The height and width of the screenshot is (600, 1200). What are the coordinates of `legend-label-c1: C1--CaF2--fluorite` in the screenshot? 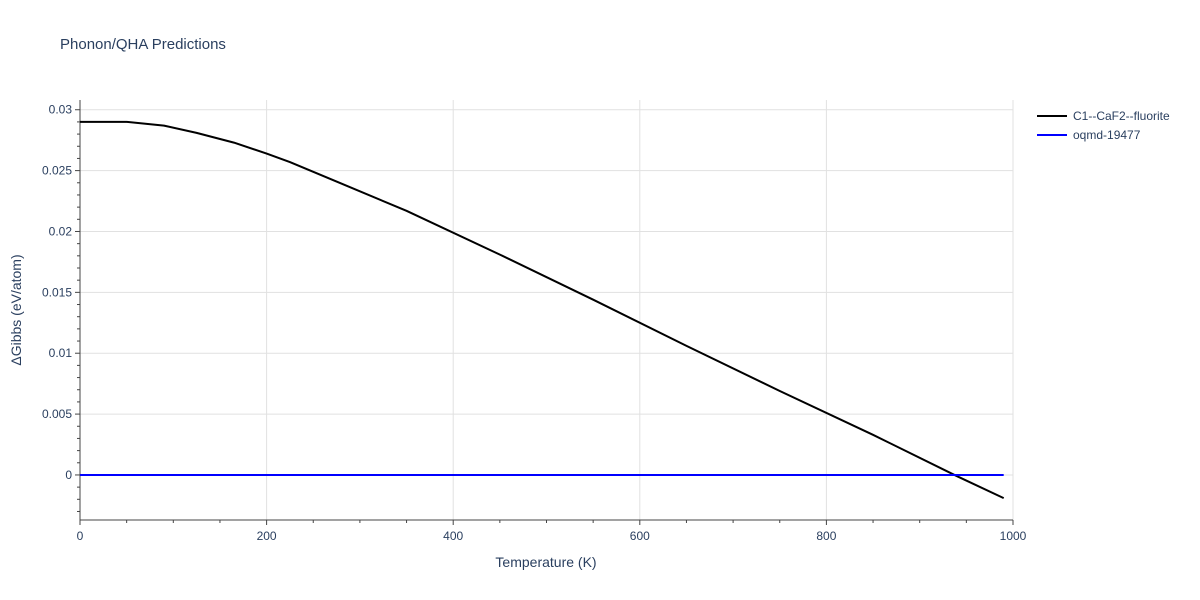 It's located at (1121, 115).